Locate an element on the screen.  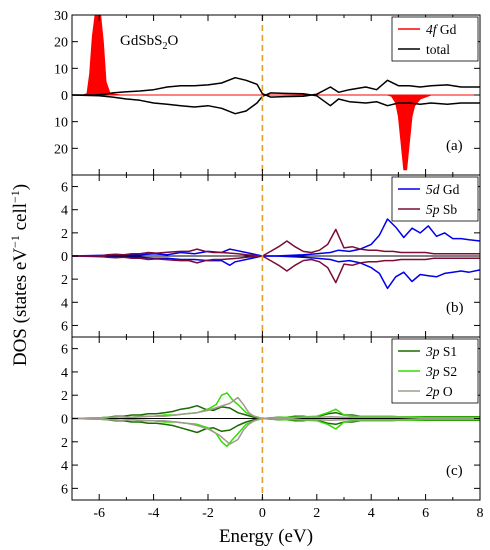
legend-element: S2 is located at coordinates (449, 371).